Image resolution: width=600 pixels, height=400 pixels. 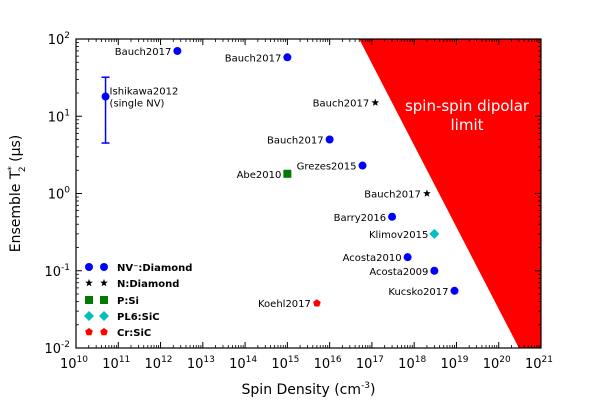 I want to click on x-tick-label: 1010, so click(x=74, y=363).